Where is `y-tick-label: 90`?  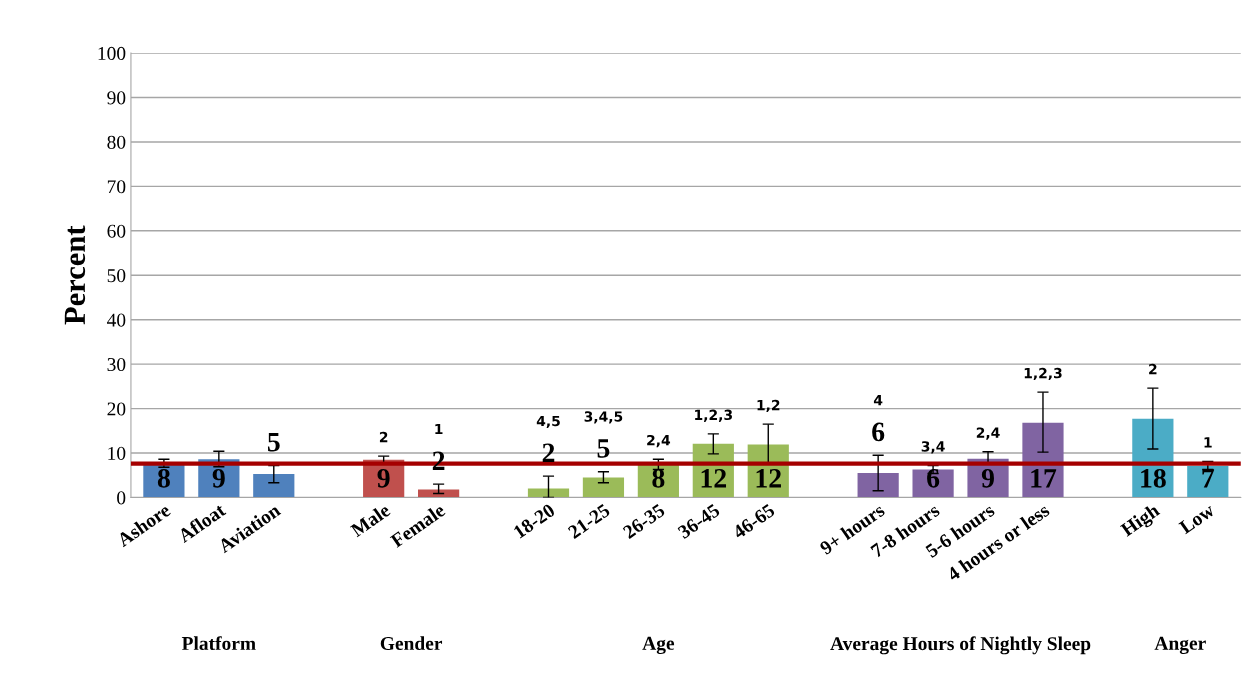
y-tick-label: 90 is located at coordinates (116, 98).